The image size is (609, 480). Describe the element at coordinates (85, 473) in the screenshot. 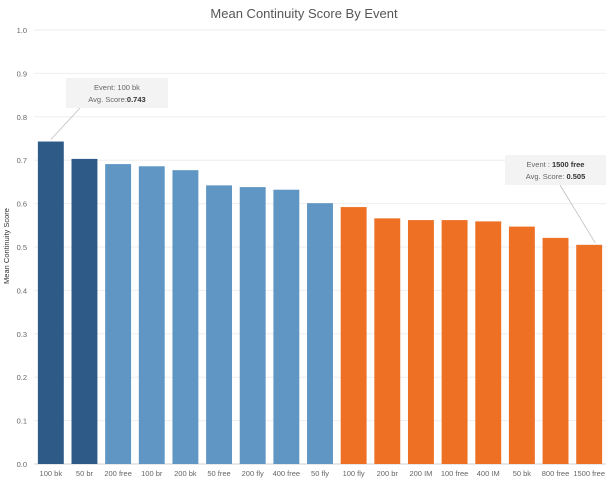

I see `x-tick-label: 50 br` at that location.